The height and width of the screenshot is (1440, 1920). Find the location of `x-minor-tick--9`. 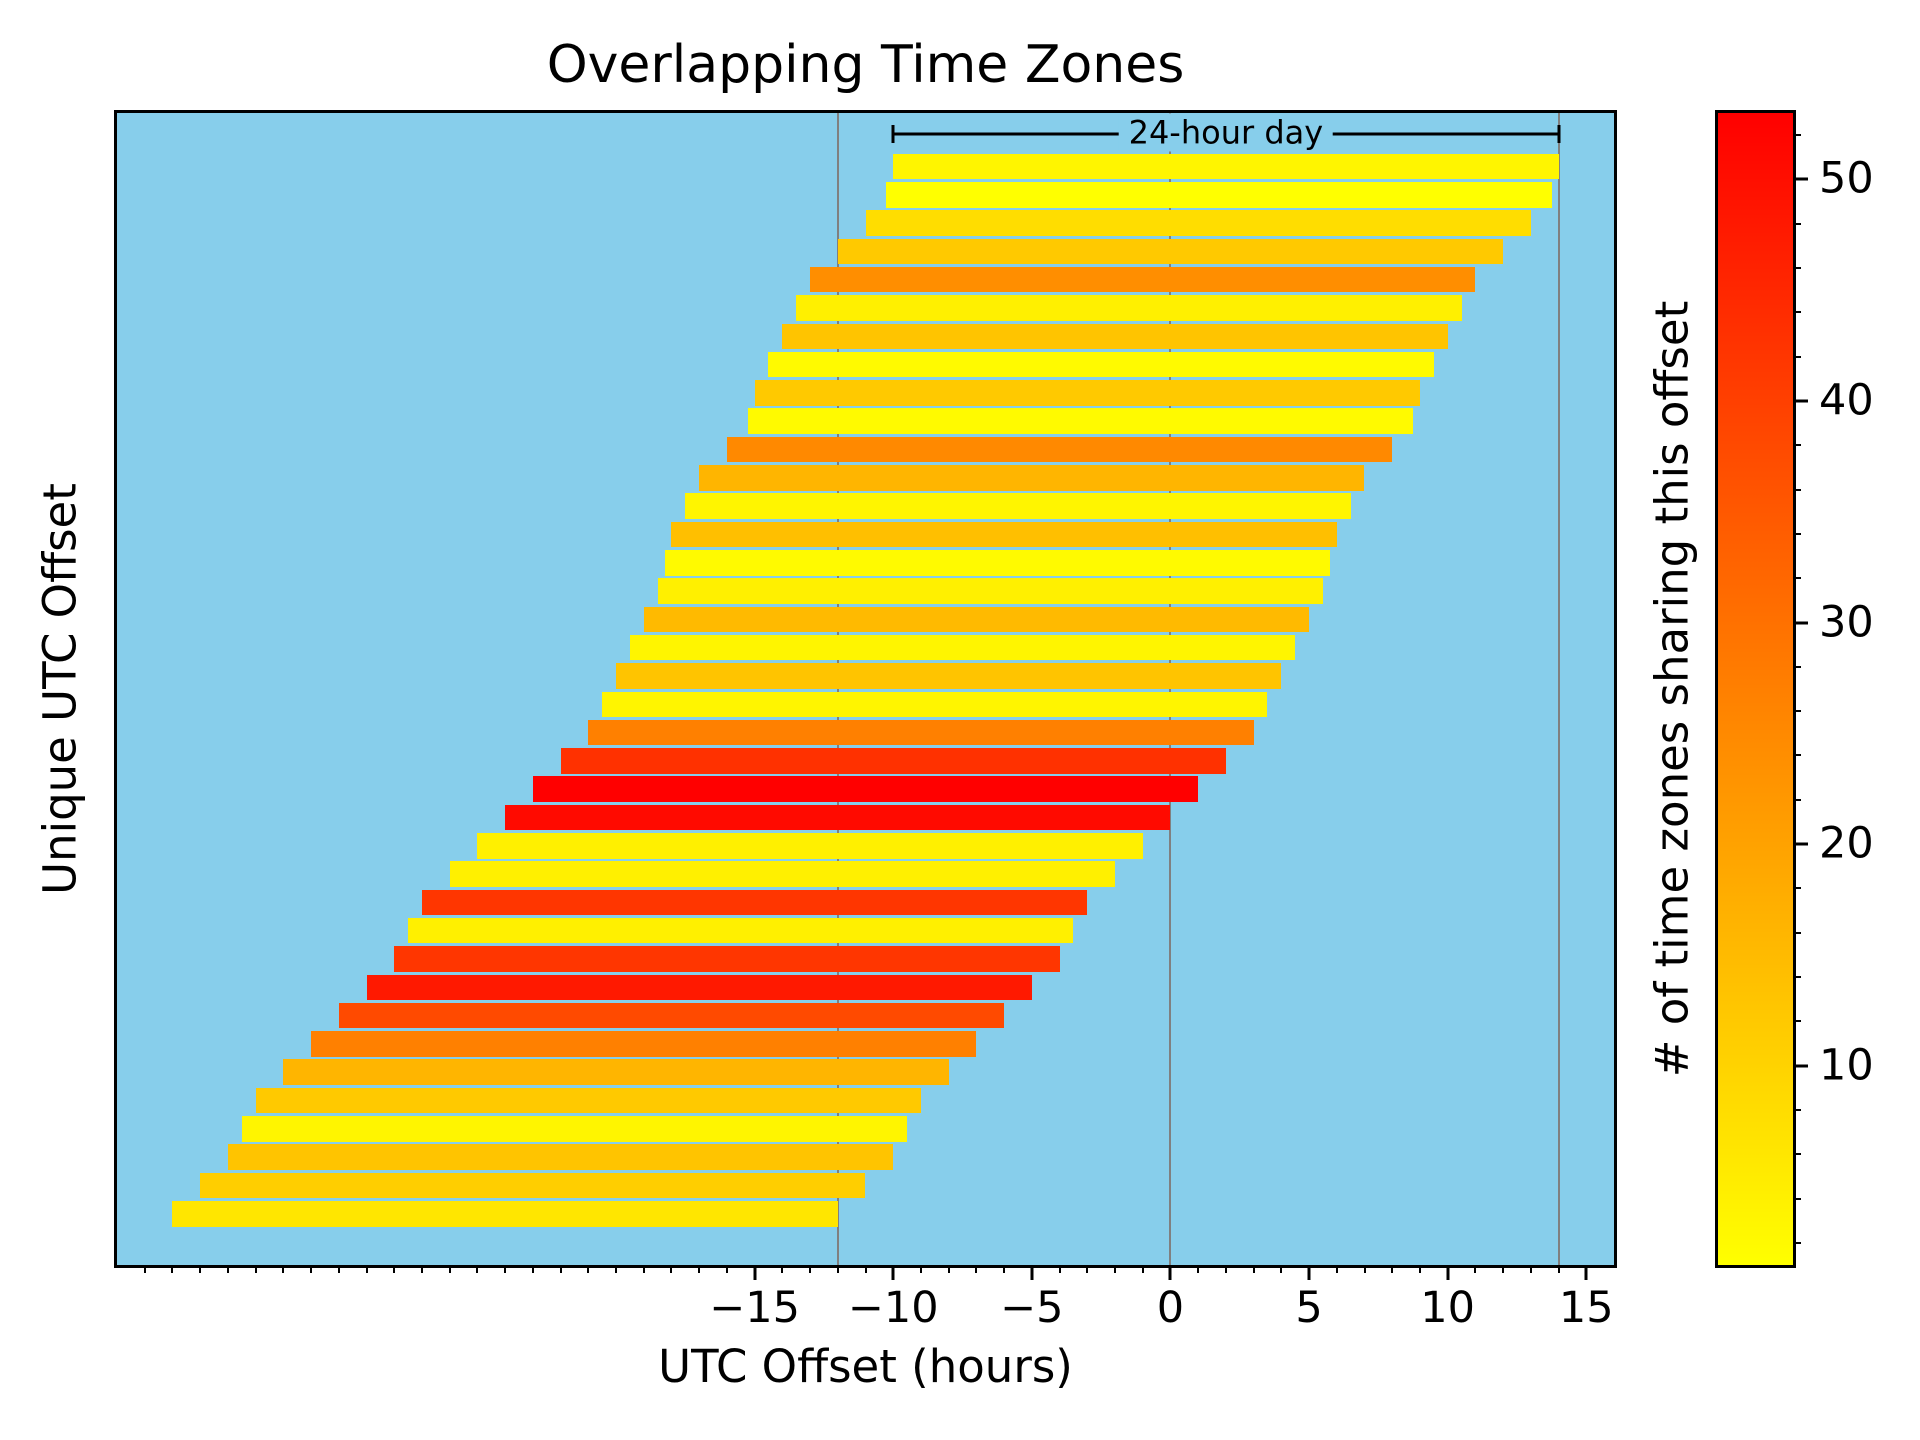

x-minor-tick--9 is located at coordinates (920, 1269).